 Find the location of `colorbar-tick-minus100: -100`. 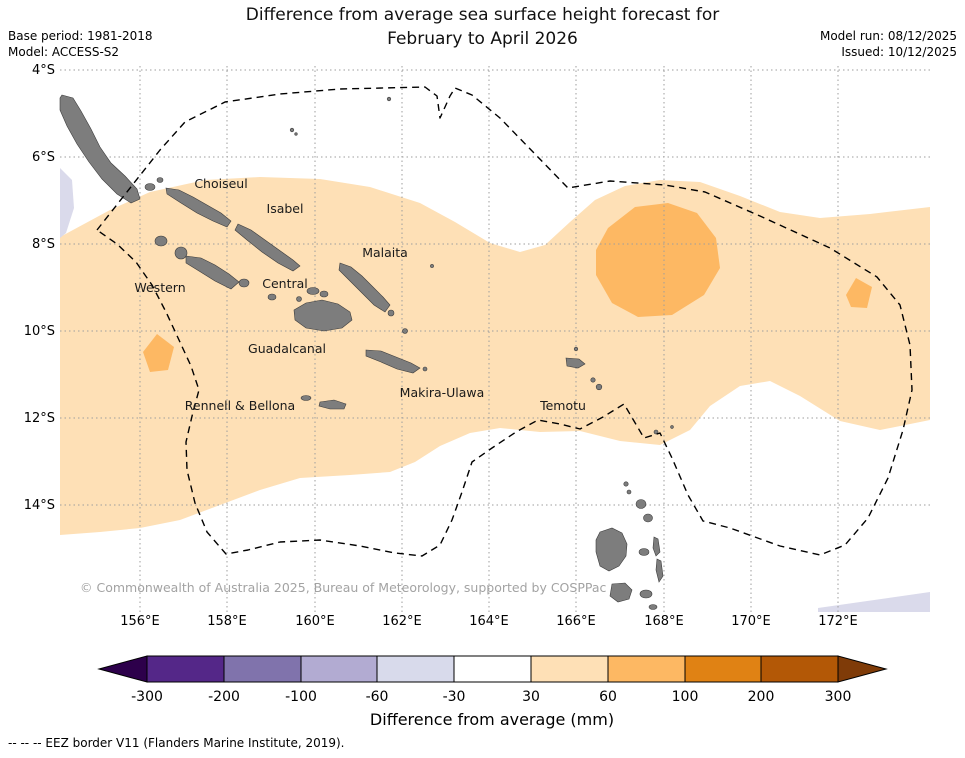

colorbar-tick-minus100: -100 is located at coordinates (301, 697).